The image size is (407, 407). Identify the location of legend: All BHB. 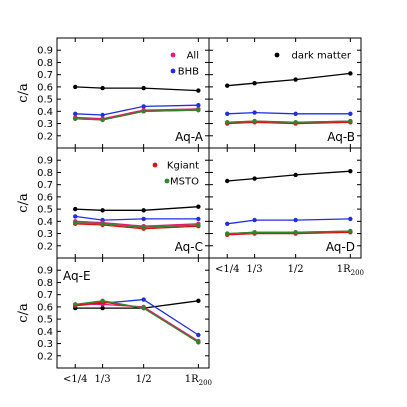
(184, 64).